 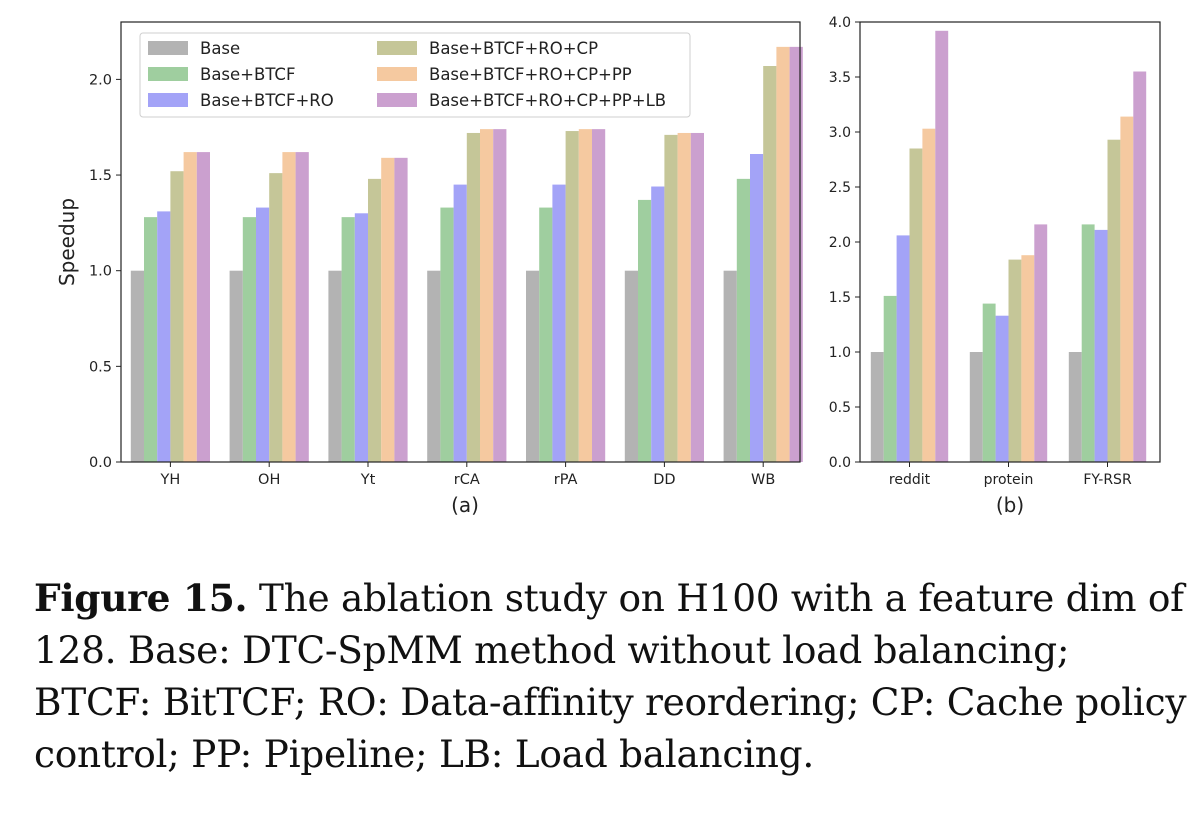 What do you see at coordinates (289, 307) in the screenshot?
I see `bar-OH-s4` at bounding box center [289, 307].